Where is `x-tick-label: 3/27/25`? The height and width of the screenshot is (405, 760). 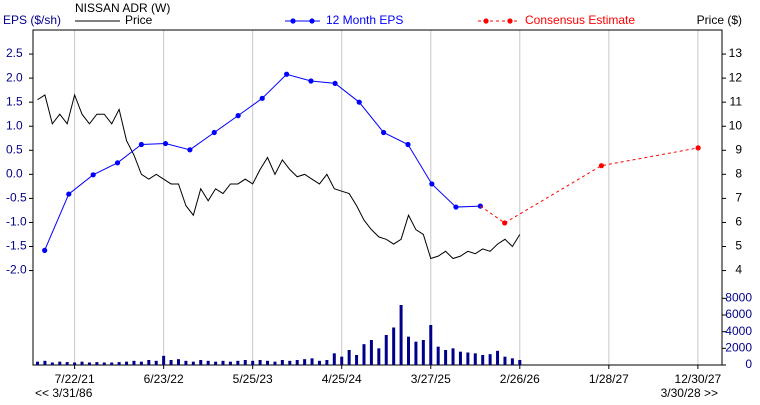
x-tick-label: 3/27/25 is located at coordinates (431, 379).